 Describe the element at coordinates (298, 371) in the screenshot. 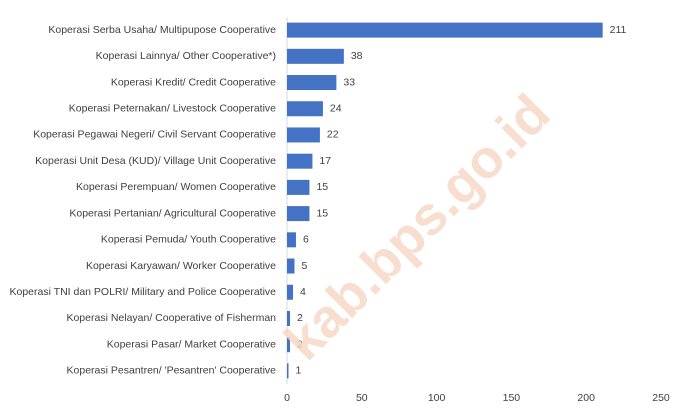

I see `value-label: 1` at that location.